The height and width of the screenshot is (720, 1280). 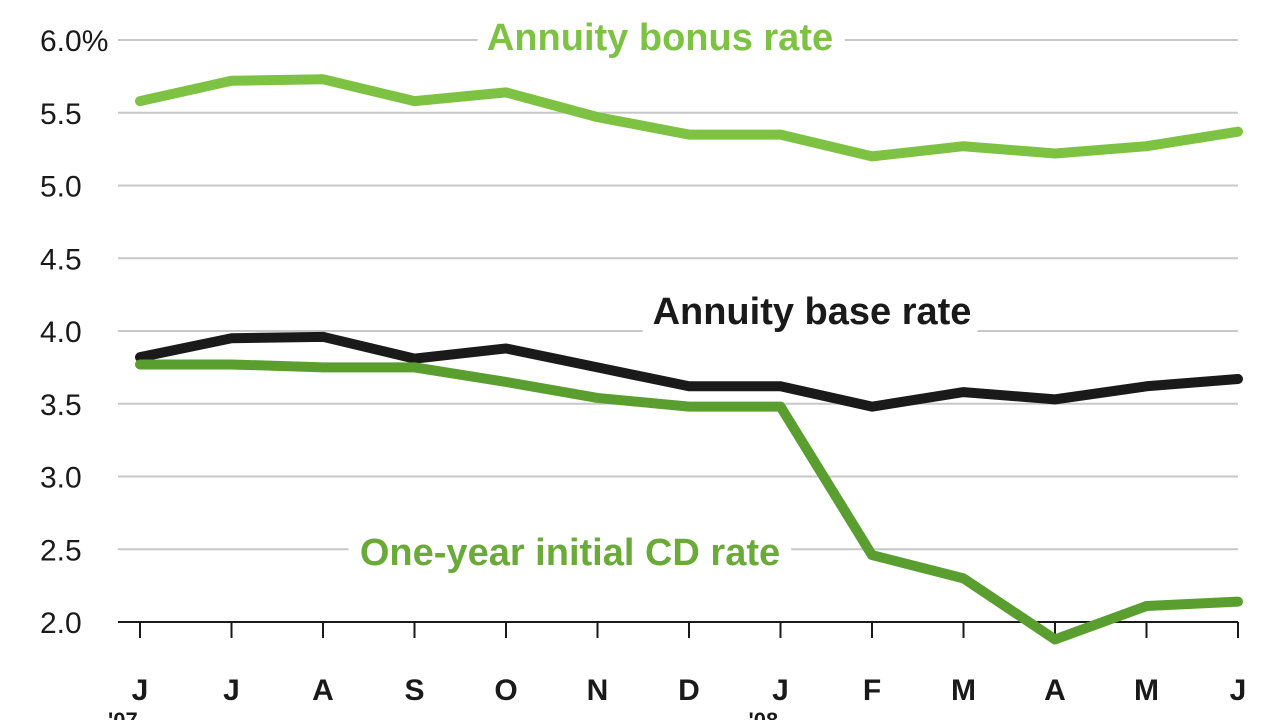 I want to click on series-label: One-year initial CD rate, so click(x=570, y=553).